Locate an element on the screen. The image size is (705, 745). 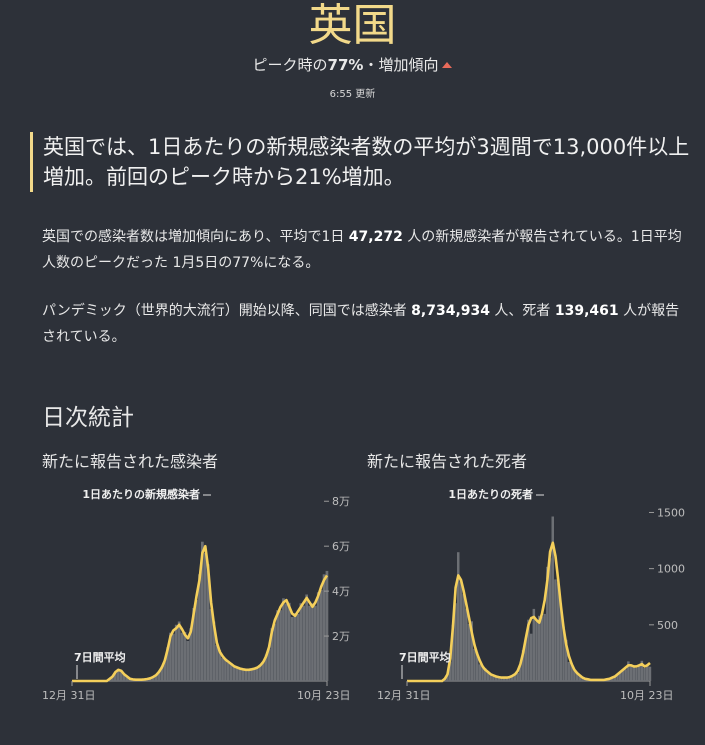
daily-avg-cases: 47,272 is located at coordinates (375, 237).